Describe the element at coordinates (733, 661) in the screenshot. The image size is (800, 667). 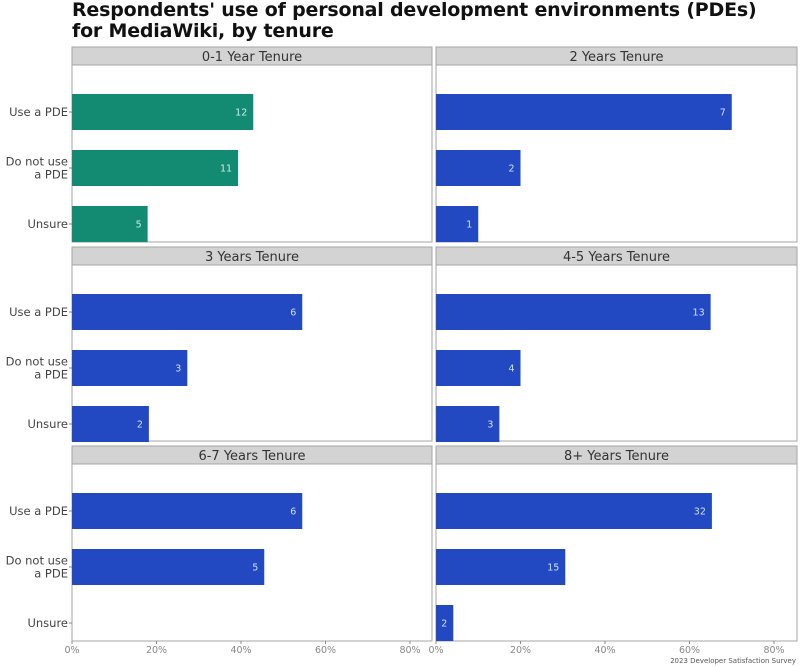
I see `chart-caption: 2023 Developer Satisfaction Survey` at that location.